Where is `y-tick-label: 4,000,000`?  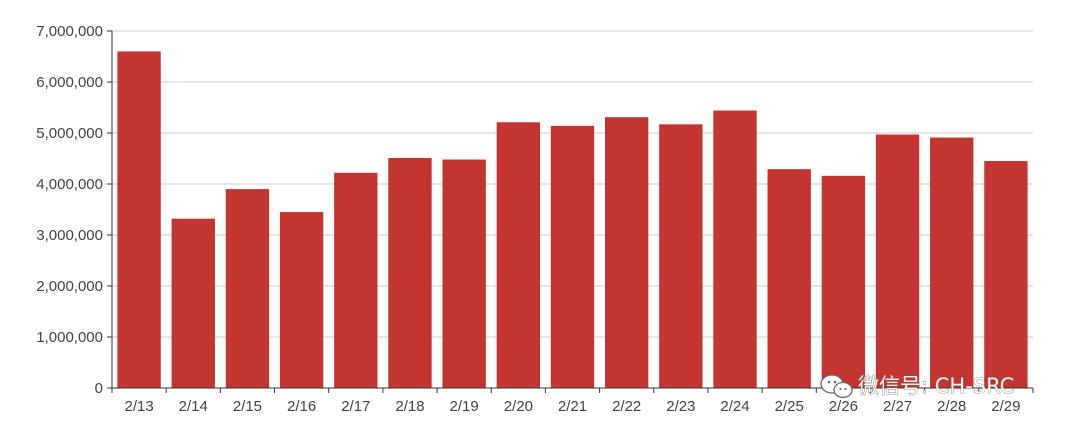 y-tick-label: 4,000,000 is located at coordinates (69, 184).